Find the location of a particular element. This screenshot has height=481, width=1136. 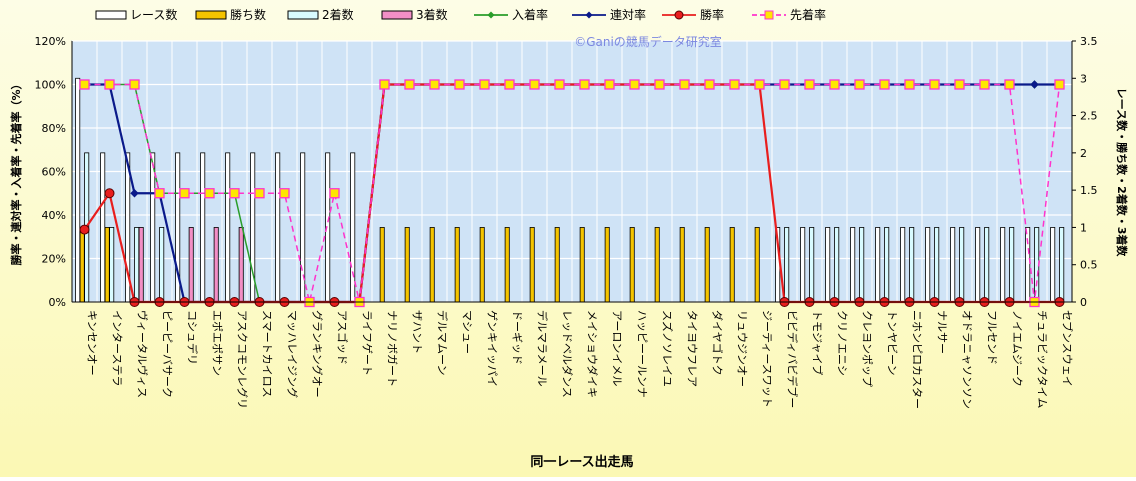

category-label: スマートカイロス is located at coordinates (267, 354).